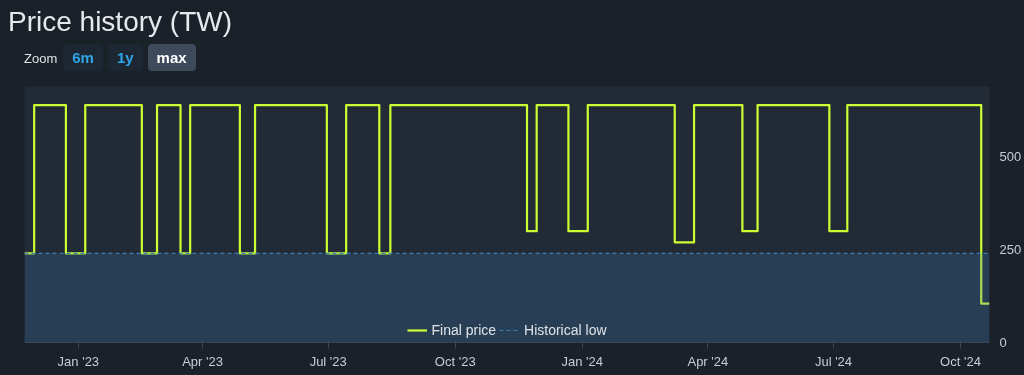 This screenshot has height=375, width=1024. Describe the element at coordinates (833, 361) in the screenshot. I see `x-tick-label: Jul '24` at that location.